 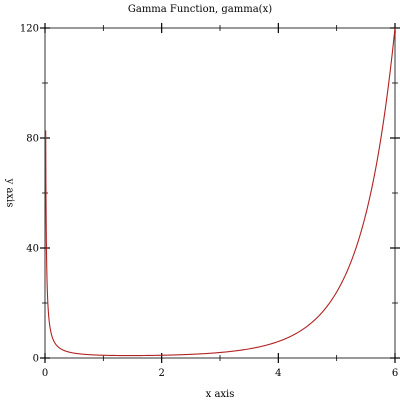 I want to click on y-tick-label: 120, so click(x=29, y=29).